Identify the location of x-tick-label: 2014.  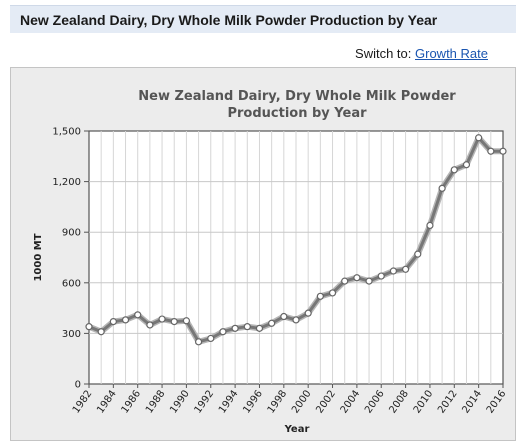
(472, 401).